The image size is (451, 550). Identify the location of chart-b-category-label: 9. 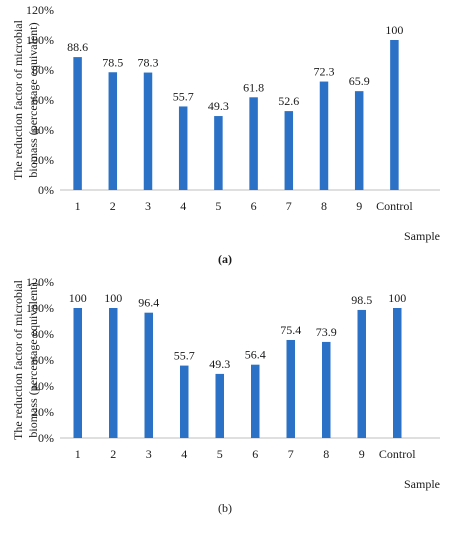
(362, 454).